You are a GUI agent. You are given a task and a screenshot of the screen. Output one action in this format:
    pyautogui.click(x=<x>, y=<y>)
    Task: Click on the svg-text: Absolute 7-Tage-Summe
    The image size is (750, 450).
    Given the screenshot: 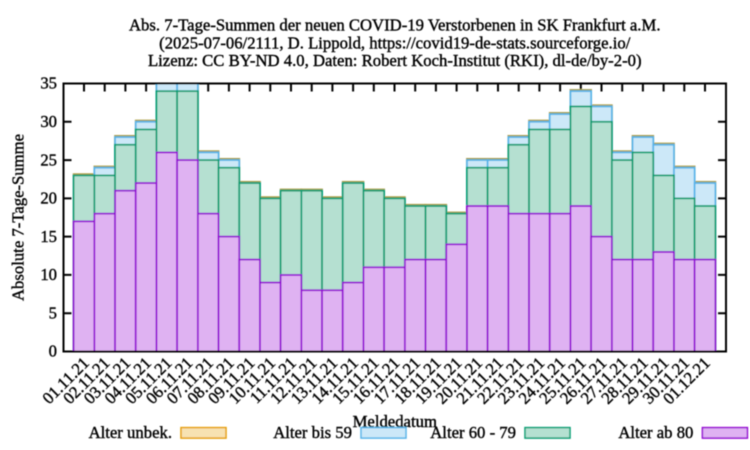 What is the action you would take?
    pyautogui.click(x=18, y=217)
    